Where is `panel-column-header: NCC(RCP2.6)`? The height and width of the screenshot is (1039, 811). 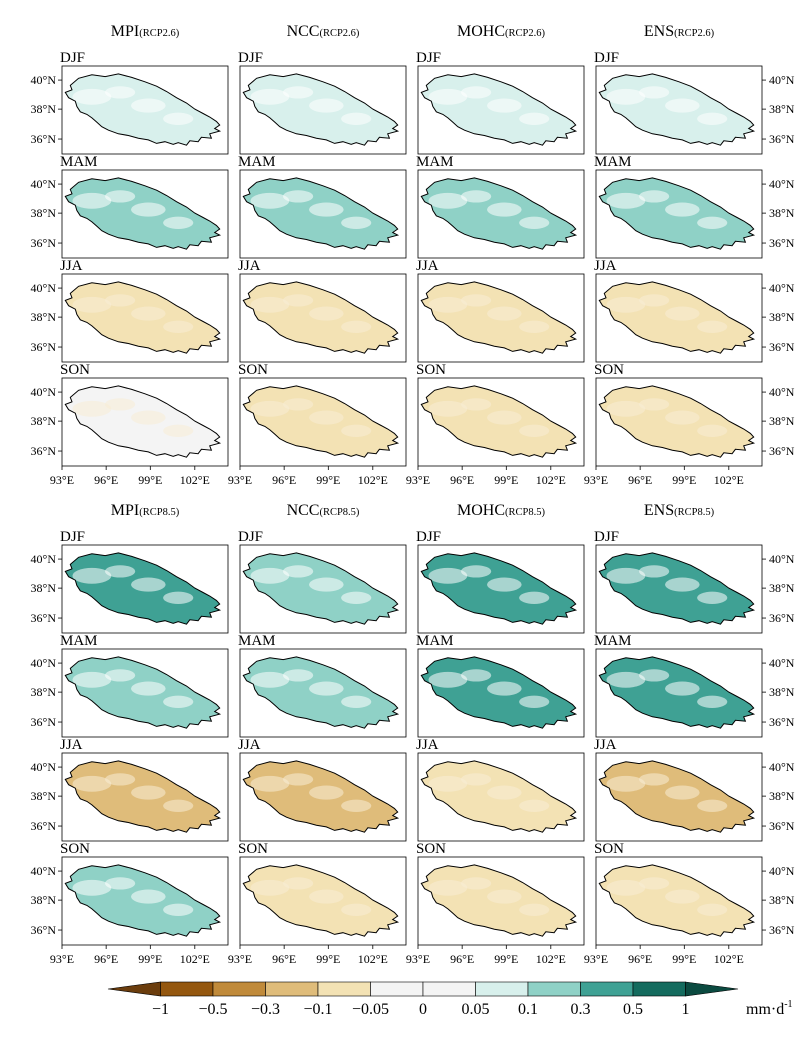 panel-column-header: NCC(RCP2.6) is located at coordinates (323, 31).